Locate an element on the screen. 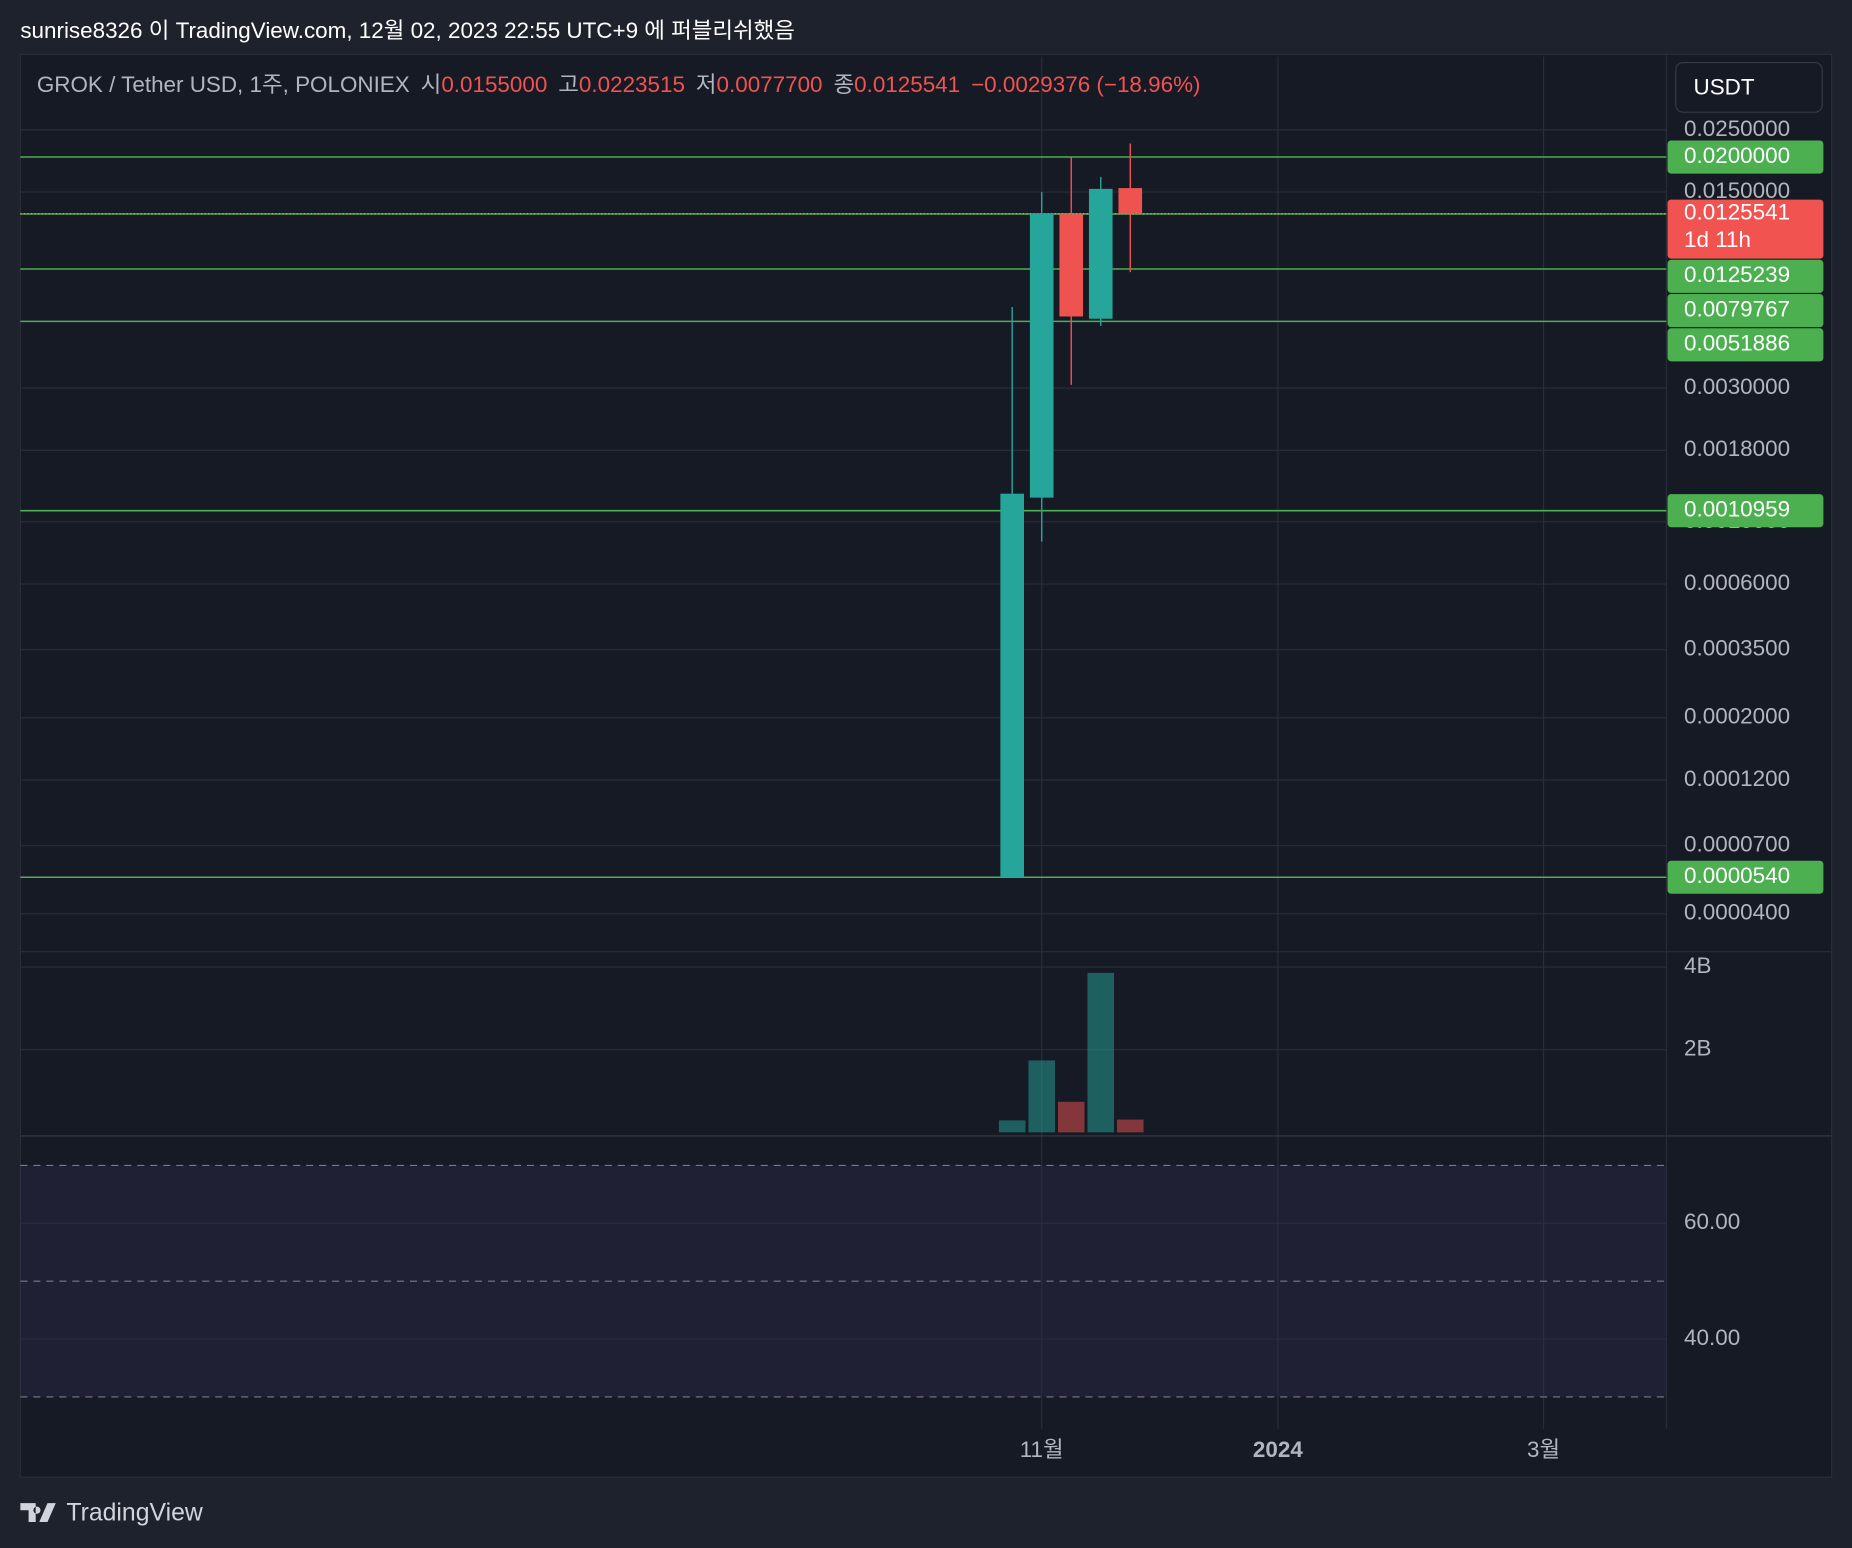  currency-button: USDT is located at coordinates (1749, 87).